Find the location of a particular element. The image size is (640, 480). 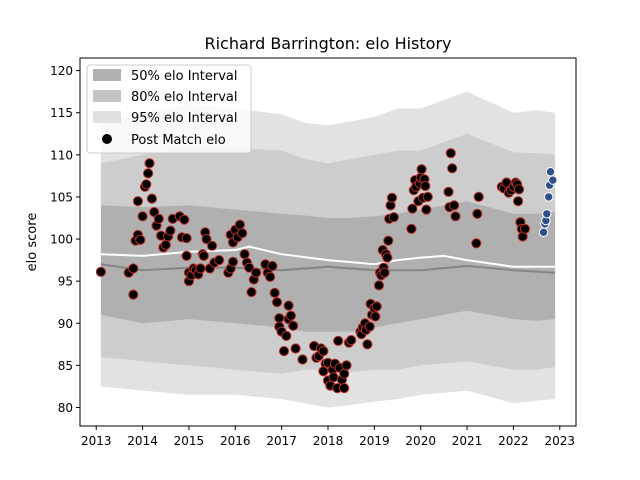

x-tick-label: 2013 is located at coordinates (96, 441).